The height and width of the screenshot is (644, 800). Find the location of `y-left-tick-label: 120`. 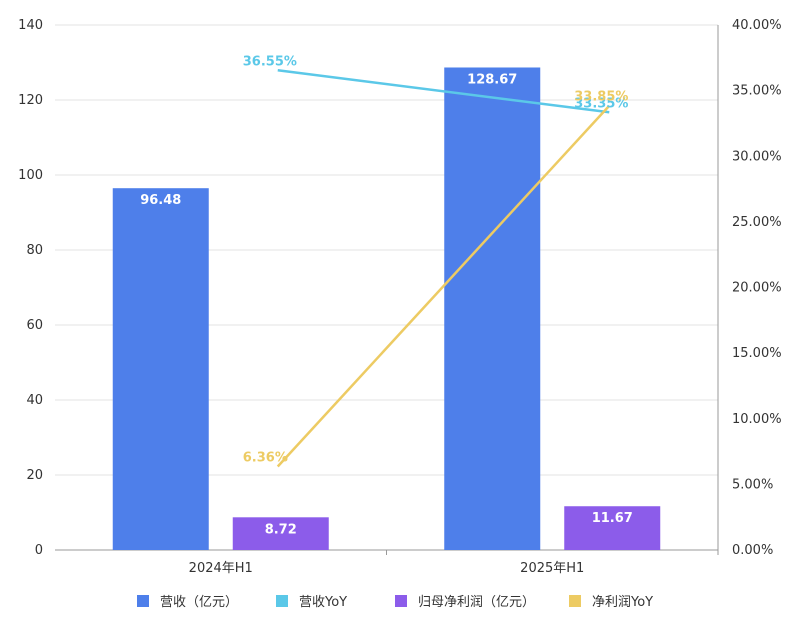

y-left-tick-label: 120 is located at coordinates (30, 100).